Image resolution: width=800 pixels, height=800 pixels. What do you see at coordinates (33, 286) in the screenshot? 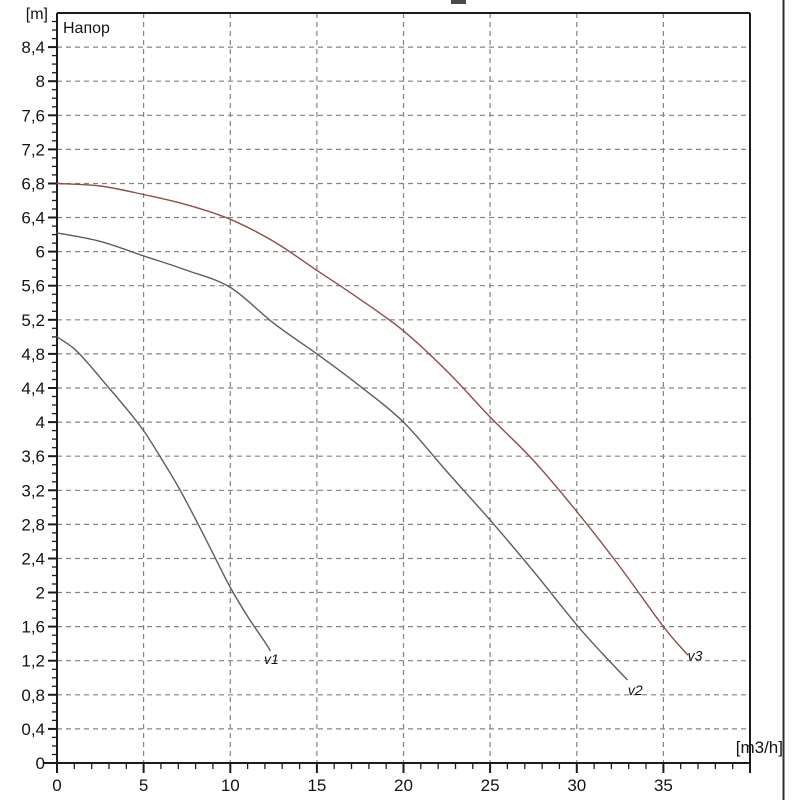
I see `y-tick-label: 5,6` at bounding box center [33, 286].